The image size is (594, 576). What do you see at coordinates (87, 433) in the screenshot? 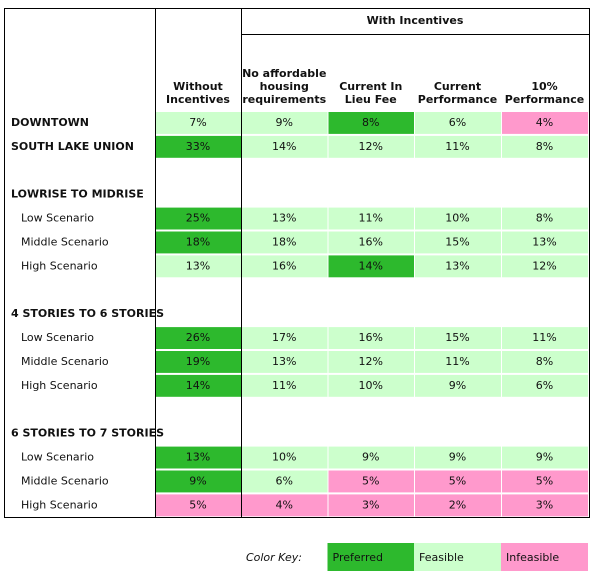
I see `section-title: 6 STORIES TO 7 STORIES` at bounding box center [87, 433].